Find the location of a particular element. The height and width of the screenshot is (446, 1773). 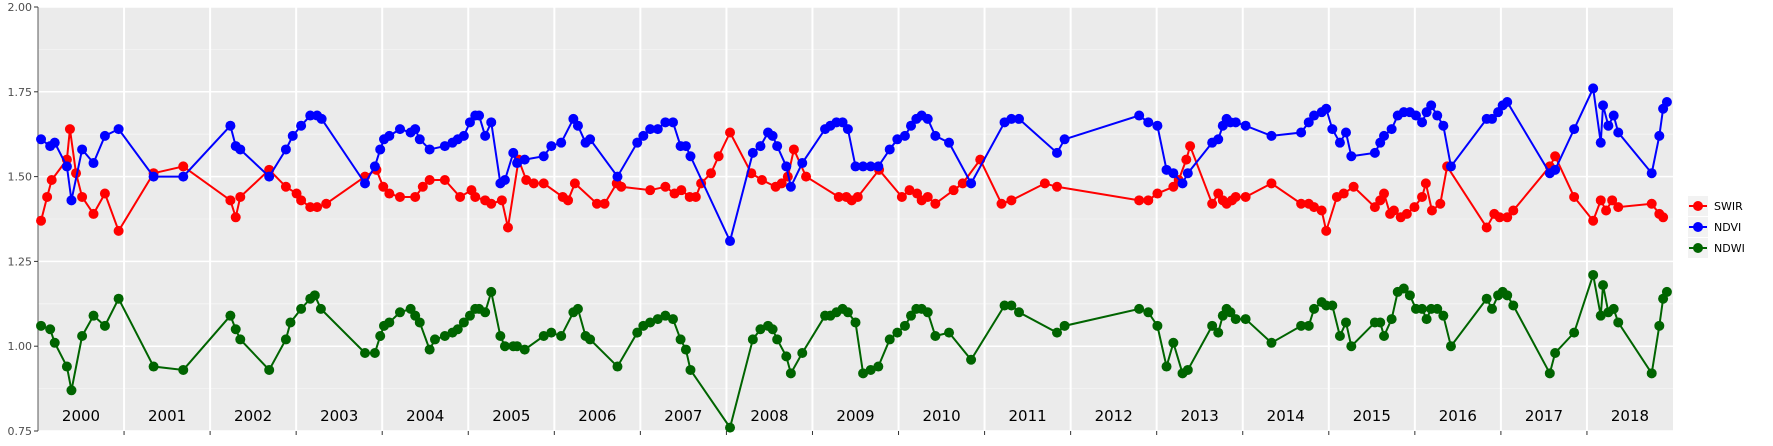

year-label: 2012 is located at coordinates (1114, 416).